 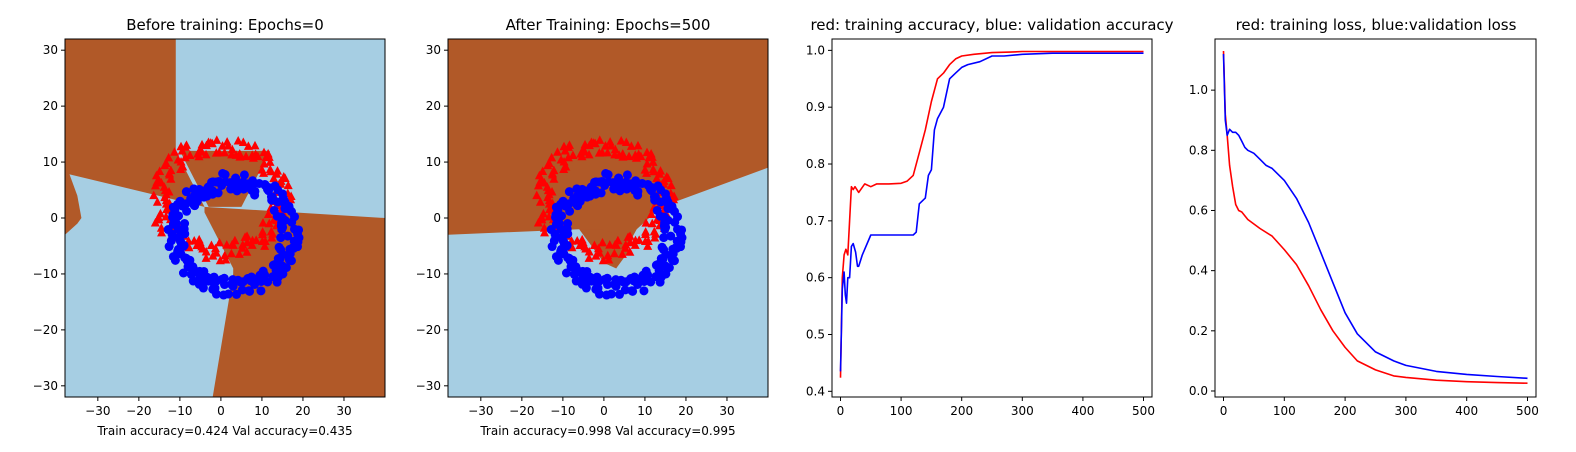 What do you see at coordinates (224, 431) in the screenshot?
I see `plot-1-xlabel: Train accuracy=0.424 Val accuracy=0.435` at bounding box center [224, 431].